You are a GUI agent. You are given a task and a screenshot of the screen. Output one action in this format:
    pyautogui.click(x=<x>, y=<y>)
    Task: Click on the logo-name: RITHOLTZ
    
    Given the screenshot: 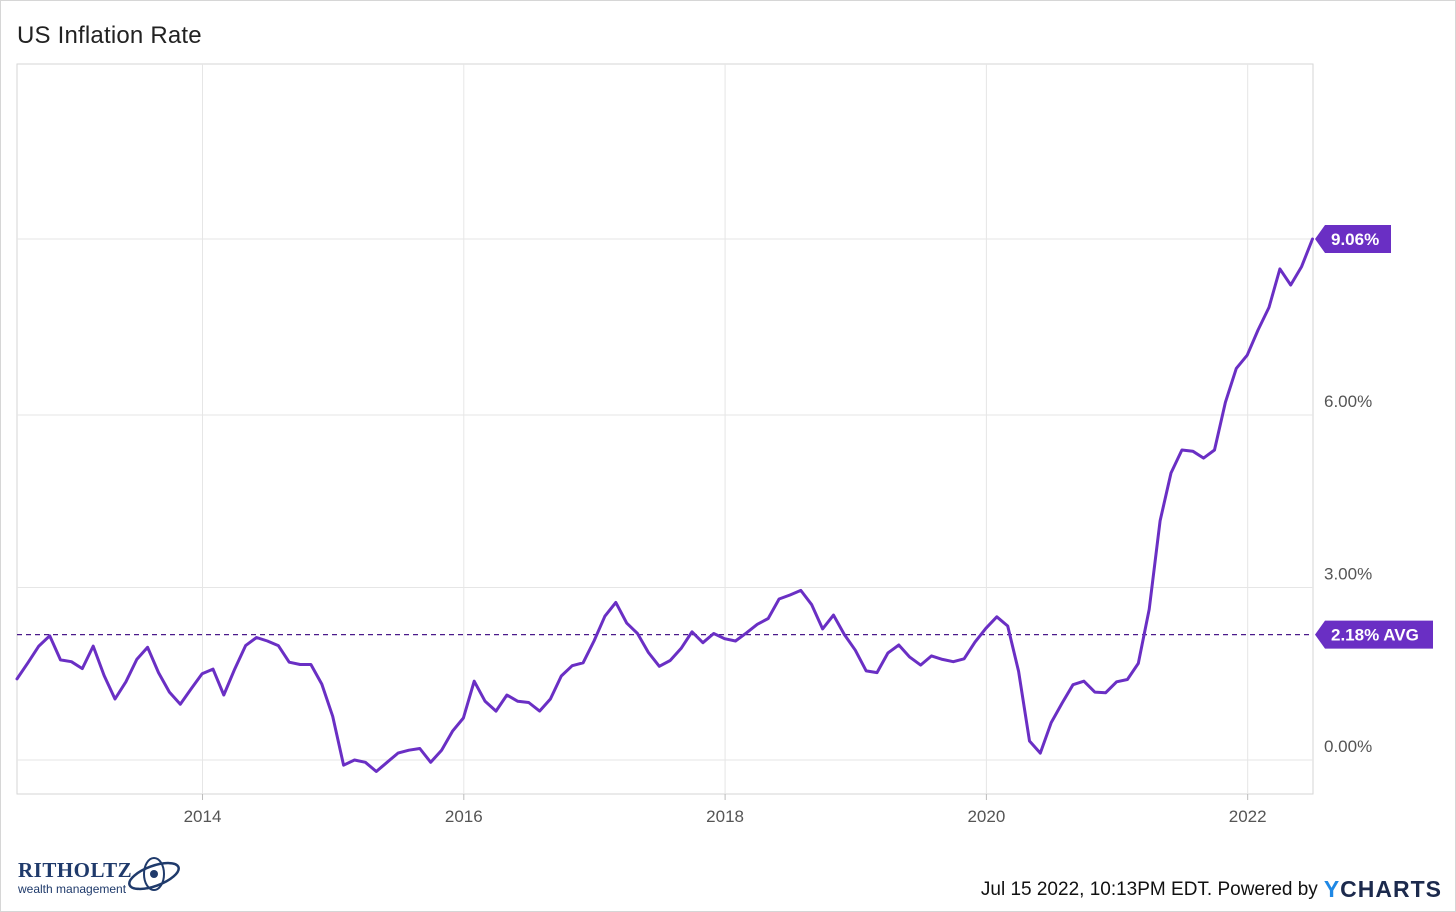 What is the action you would take?
    pyautogui.click(x=75, y=870)
    